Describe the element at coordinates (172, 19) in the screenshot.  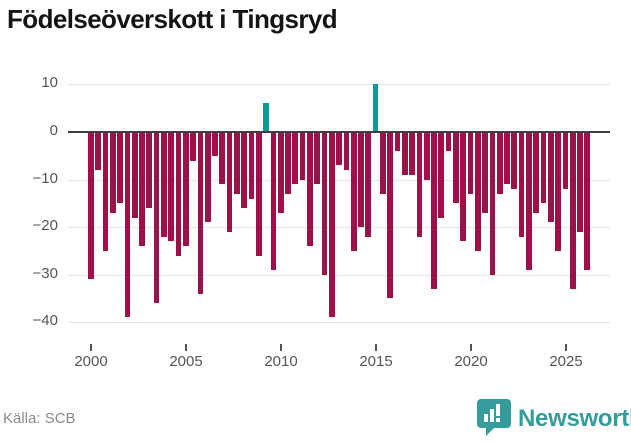
I see `page-title: Födelseöverskott i Tingsryd` at that location.